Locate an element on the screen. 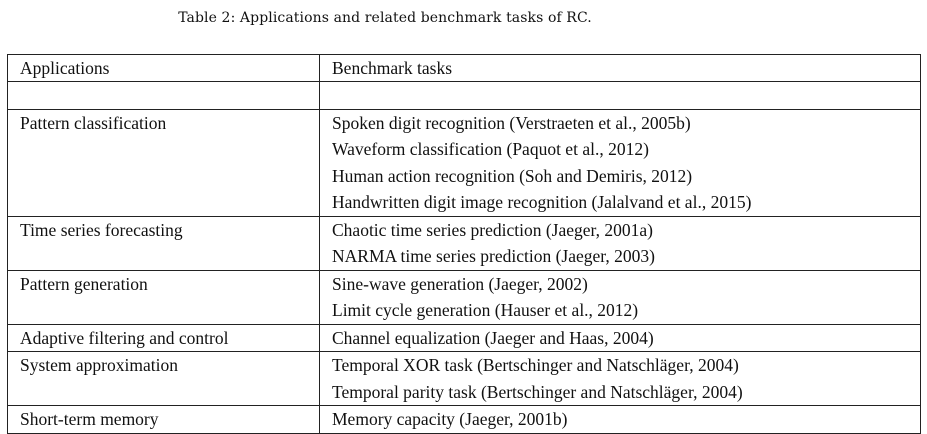  application-cell: Time series forecasting is located at coordinates (163, 229).